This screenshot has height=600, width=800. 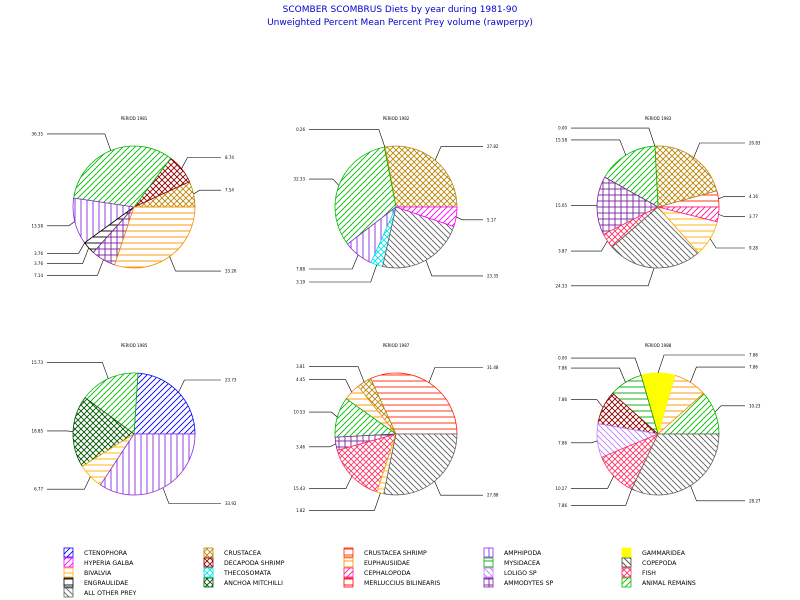 I want to click on slice-value-label: 33.26, so click(x=231, y=271).